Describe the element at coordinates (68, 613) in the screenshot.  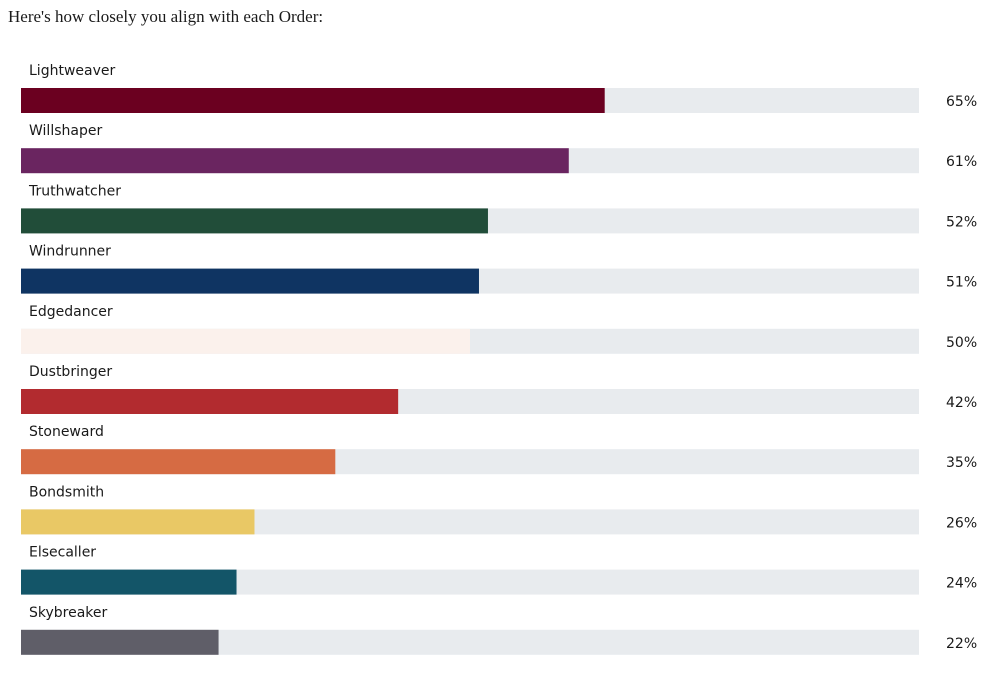
I see `category-label: Skybreaker` at that location.